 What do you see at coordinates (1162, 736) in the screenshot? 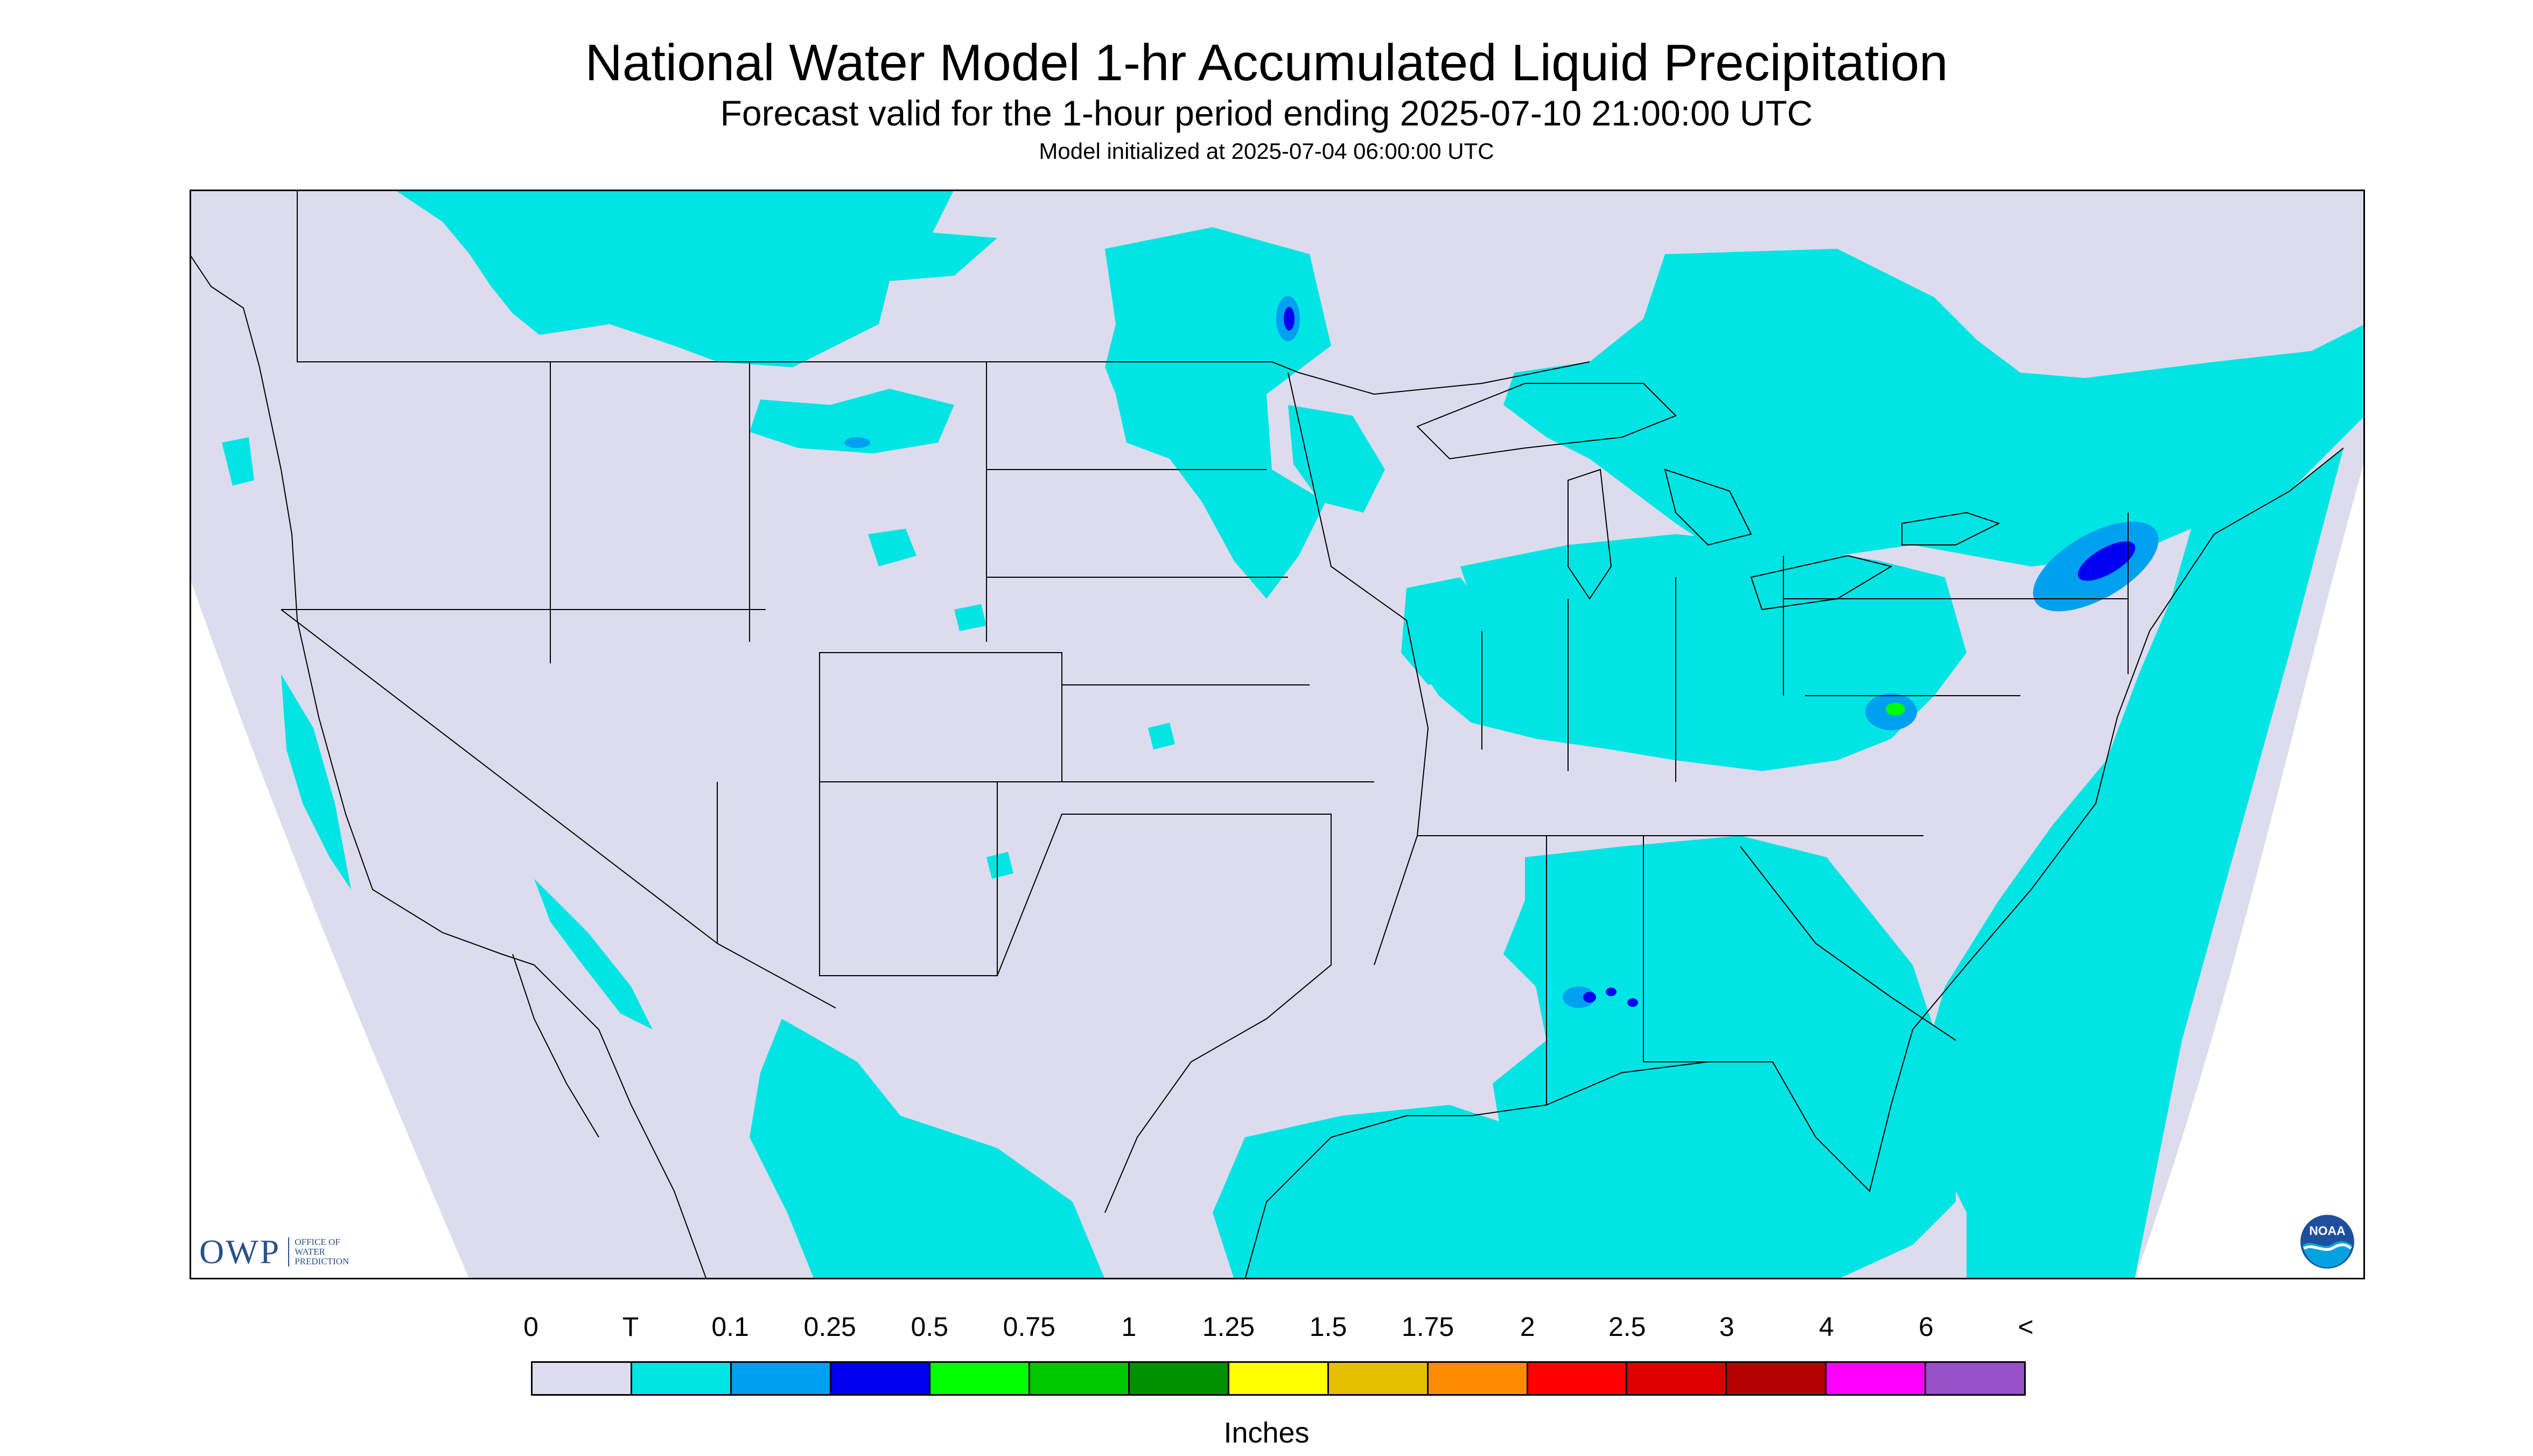
I see `precip-cell-texas` at bounding box center [1162, 736].